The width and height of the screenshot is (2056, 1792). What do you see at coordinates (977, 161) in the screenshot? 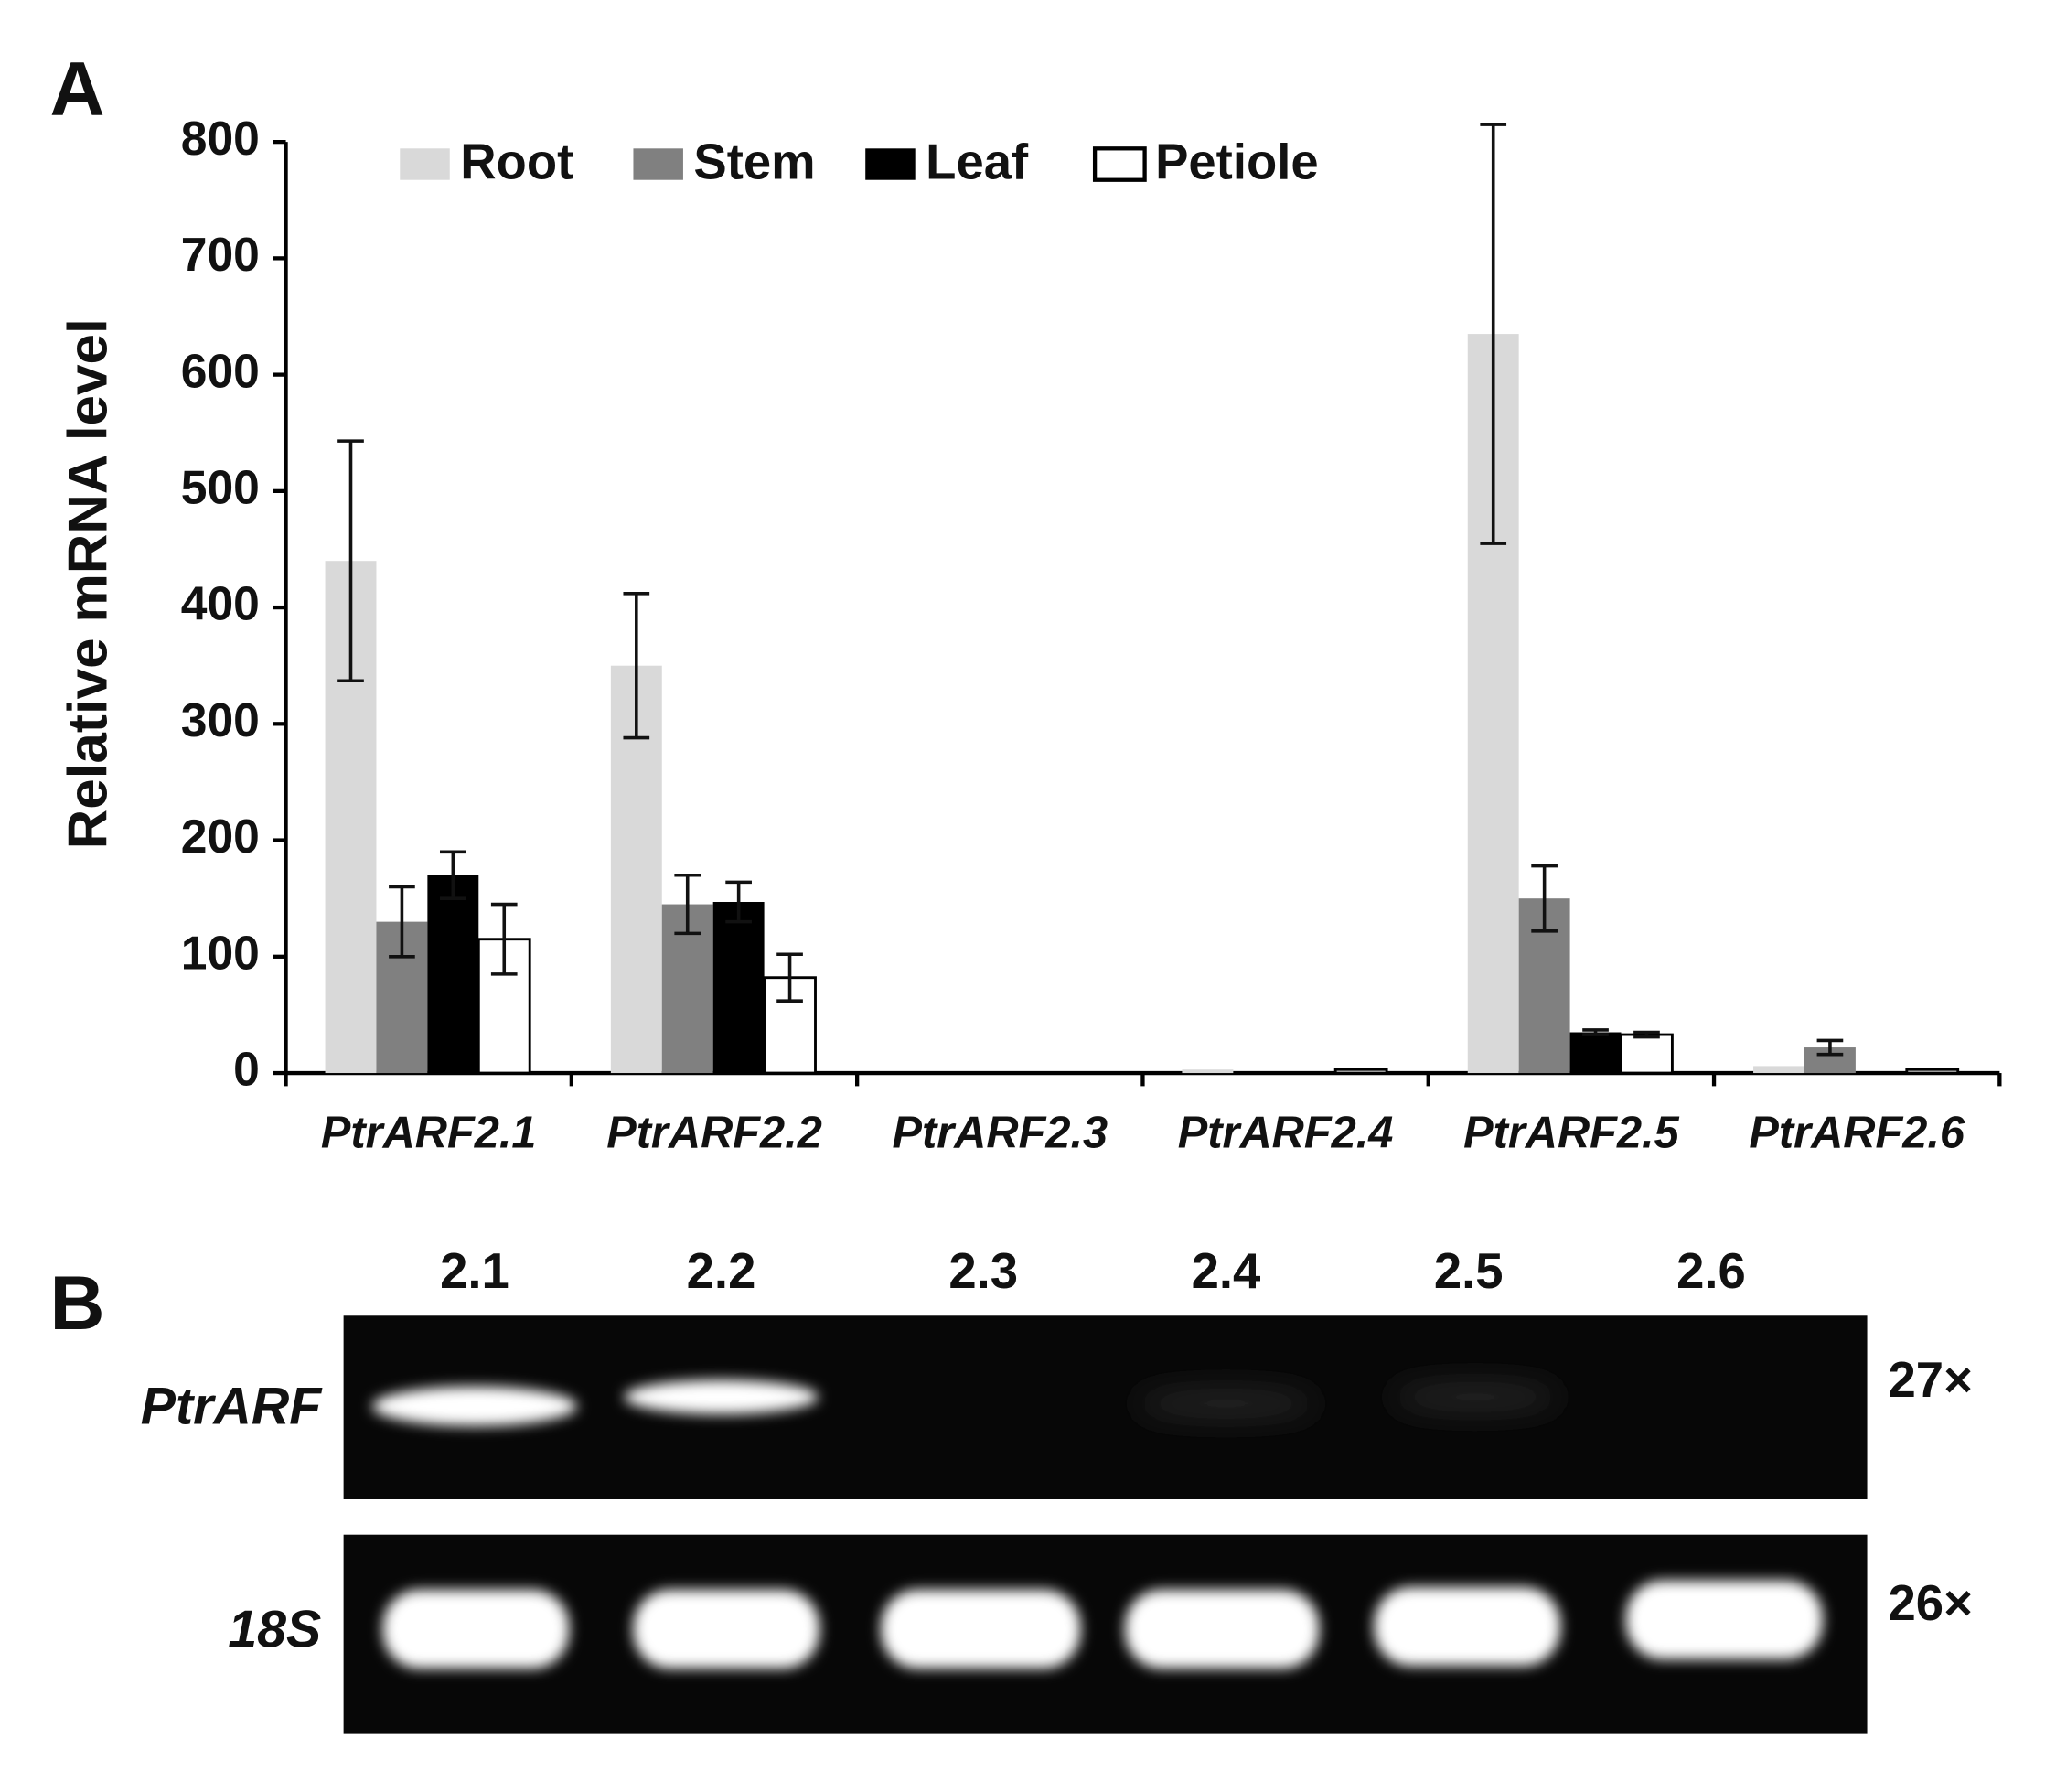
I see `legend-label: Leaf` at bounding box center [977, 161].